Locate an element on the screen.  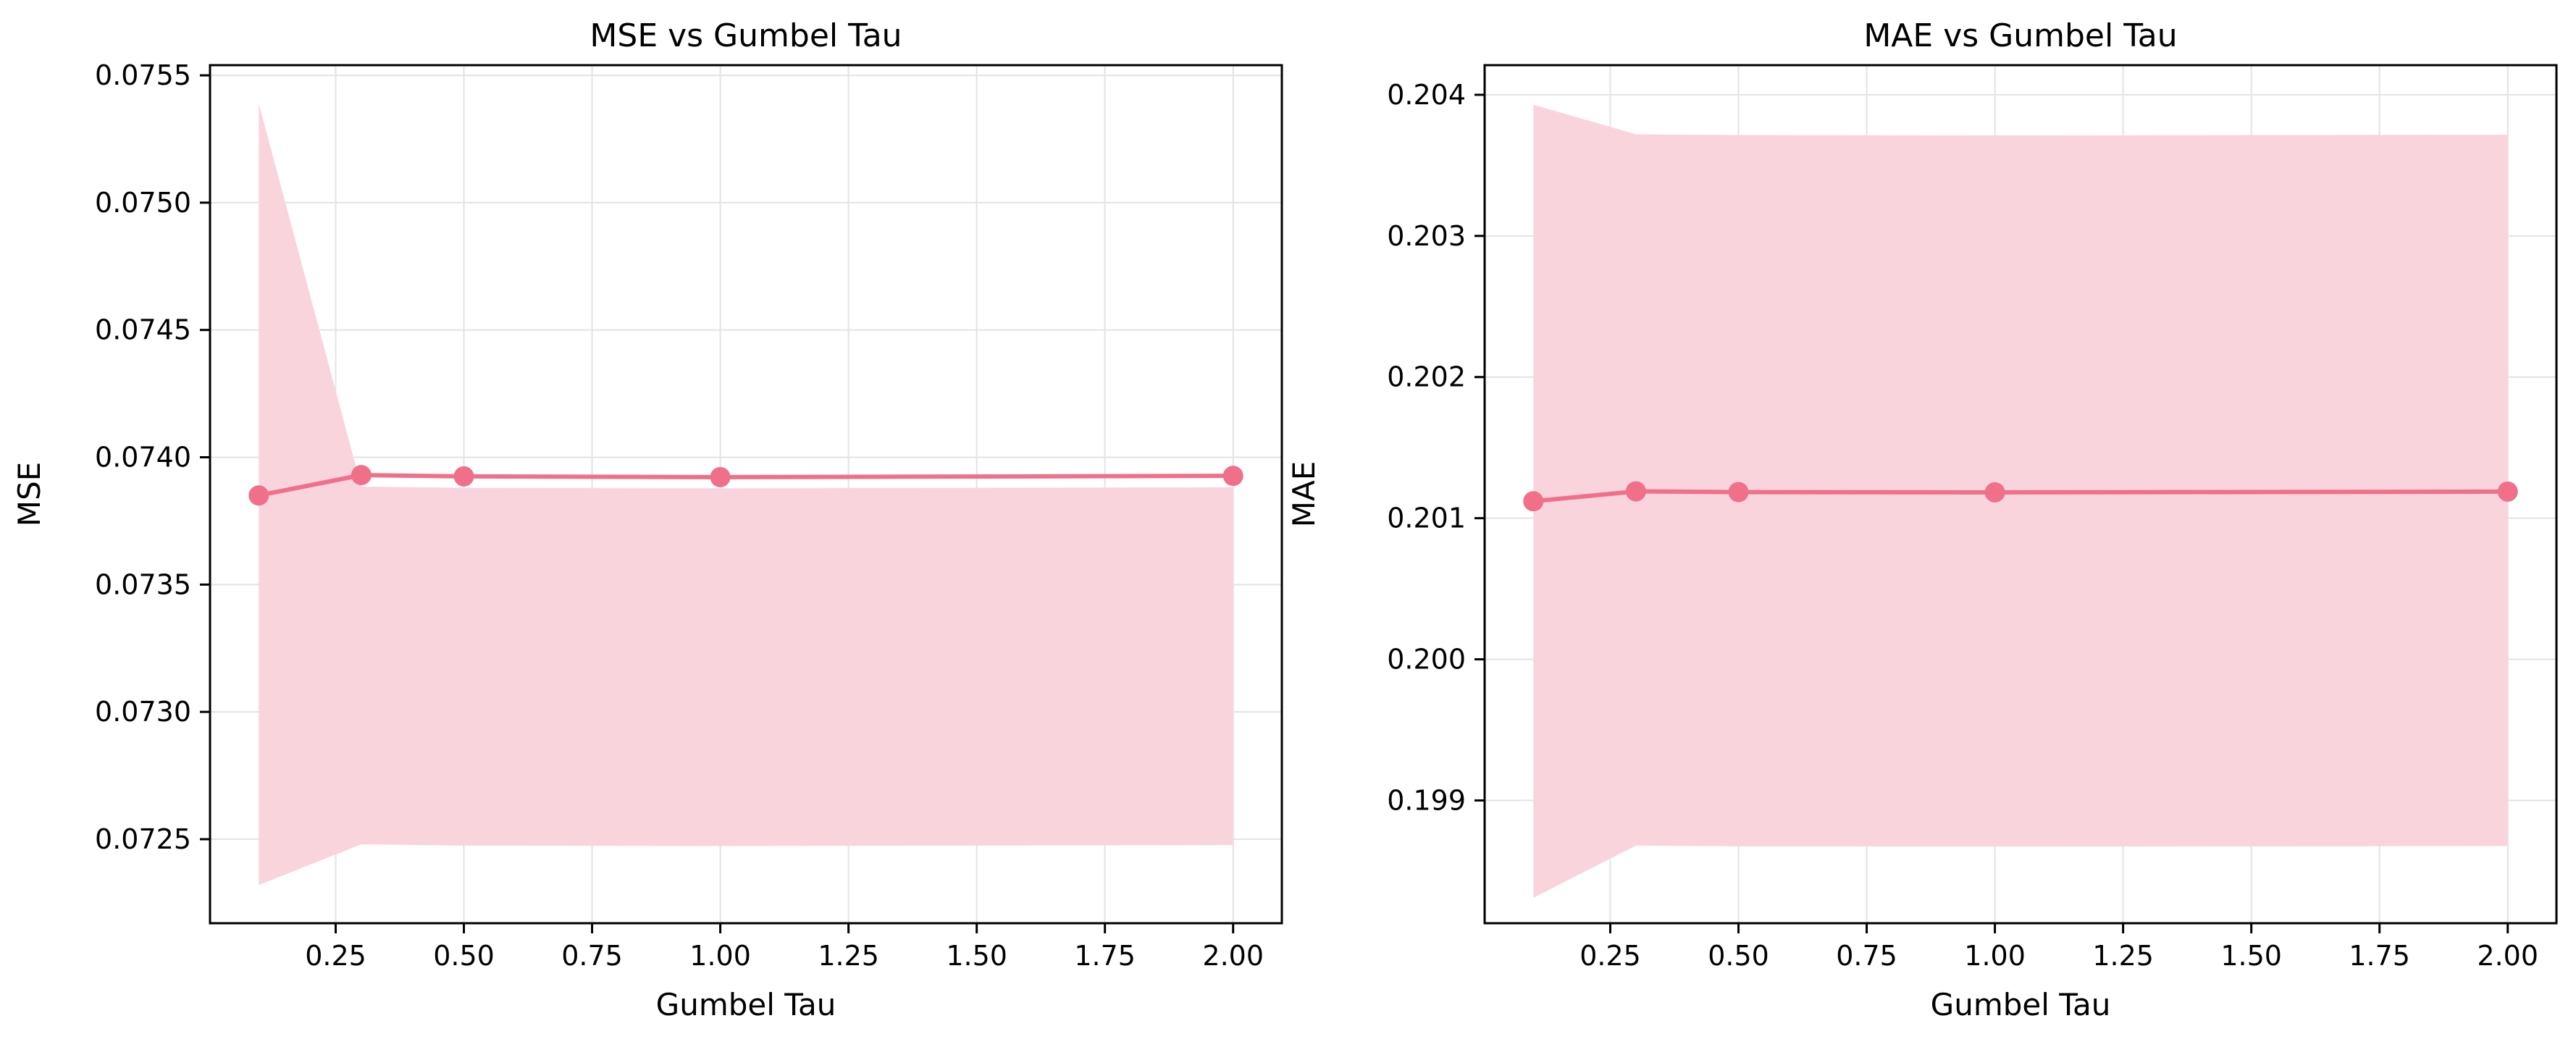
mse-x-tick-label-2: 0.75 is located at coordinates (592, 956).